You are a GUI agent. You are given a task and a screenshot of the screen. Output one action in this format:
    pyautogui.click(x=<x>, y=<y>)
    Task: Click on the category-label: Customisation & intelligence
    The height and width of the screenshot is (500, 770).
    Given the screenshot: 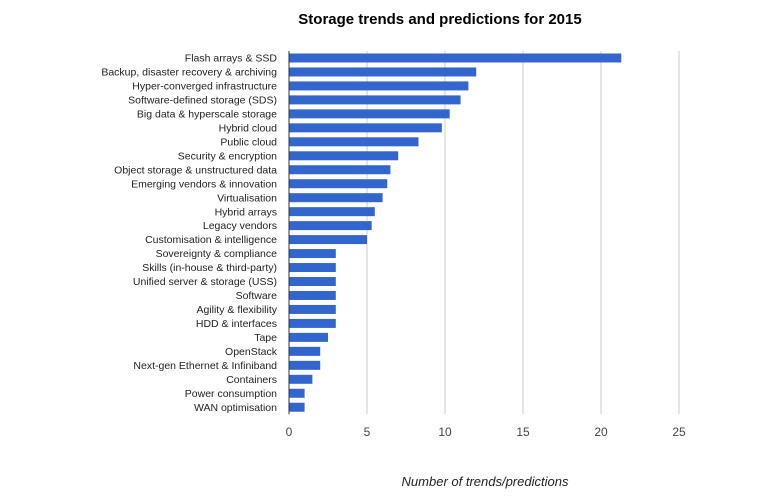 What is the action you would take?
    pyautogui.click(x=211, y=240)
    